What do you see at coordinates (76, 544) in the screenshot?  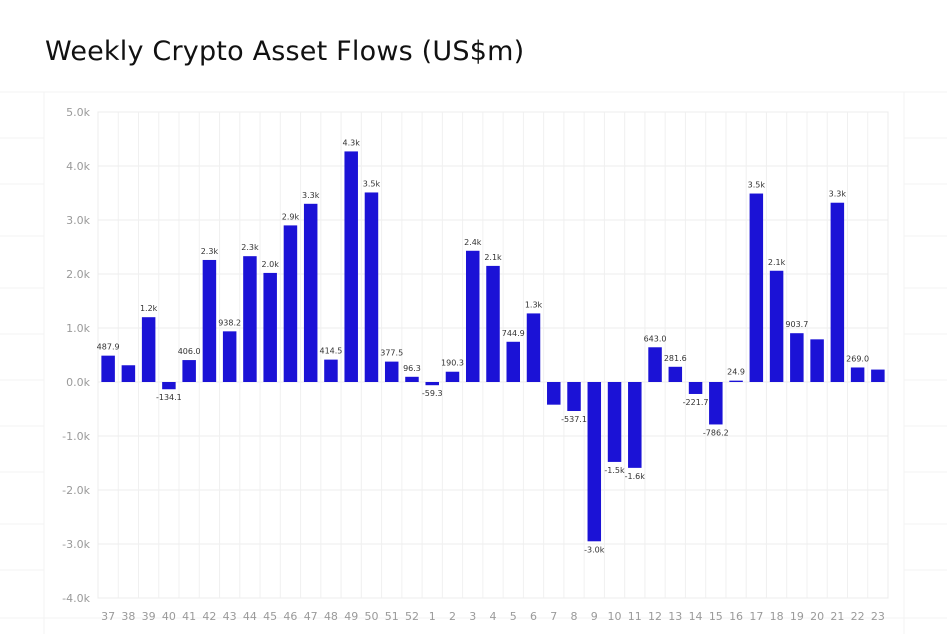 I see `y-tick-label: -3.0k` at bounding box center [76, 544].